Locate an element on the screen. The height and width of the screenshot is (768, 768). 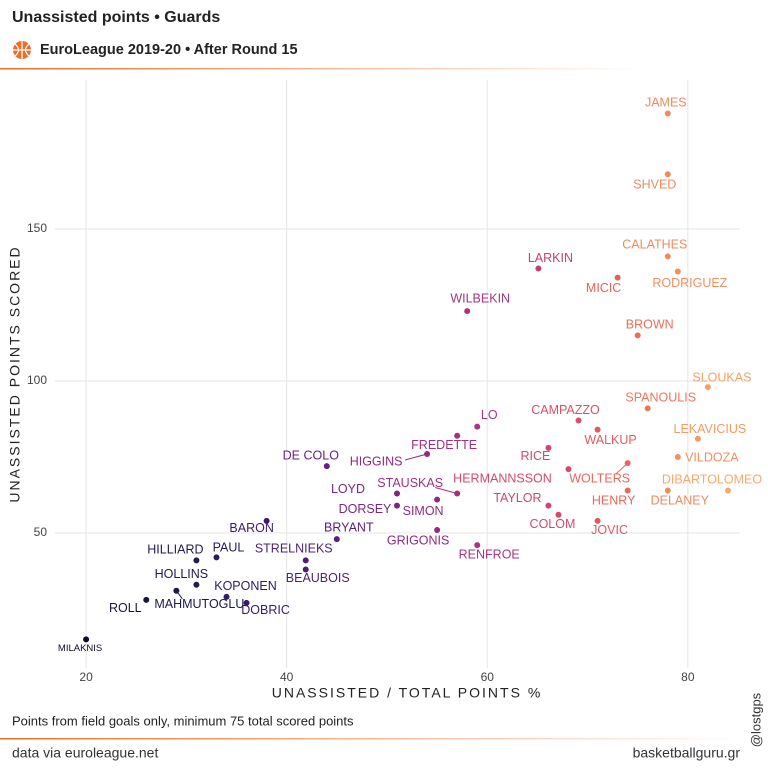
footer-rule is located at coordinates (370, 739).